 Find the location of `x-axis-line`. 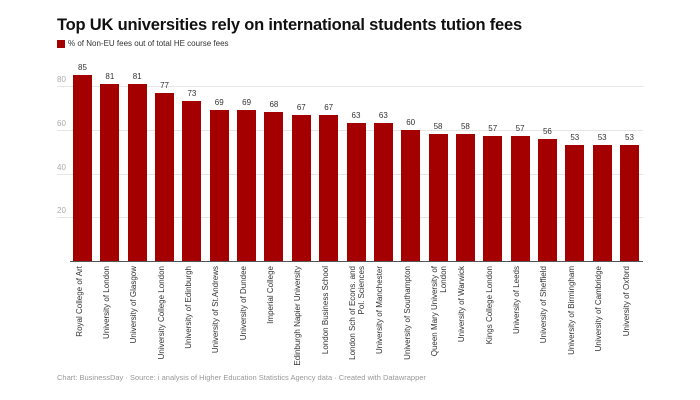

x-axis-line is located at coordinates (356, 261).